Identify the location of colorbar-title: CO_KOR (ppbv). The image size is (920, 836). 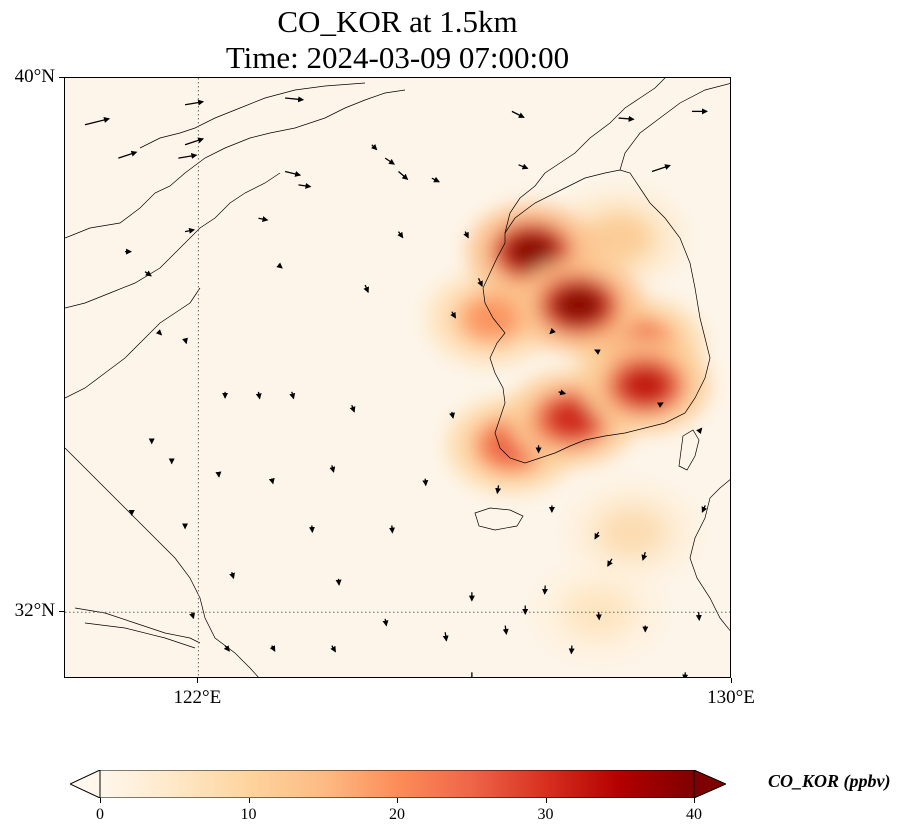
(829, 781).